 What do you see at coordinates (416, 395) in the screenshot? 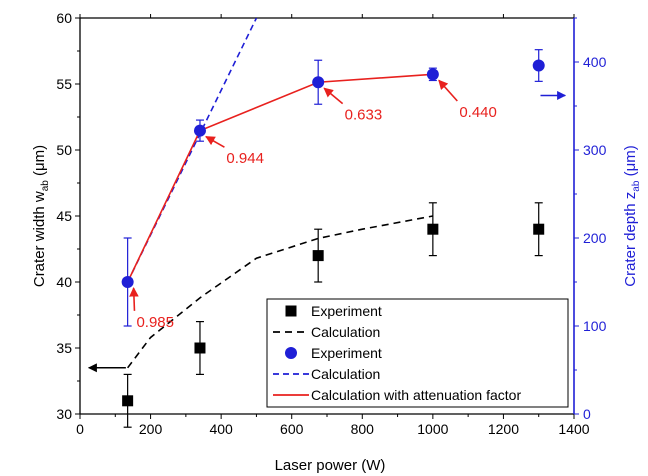
I see `legend-label: Calculation with attenuation factor` at bounding box center [416, 395].